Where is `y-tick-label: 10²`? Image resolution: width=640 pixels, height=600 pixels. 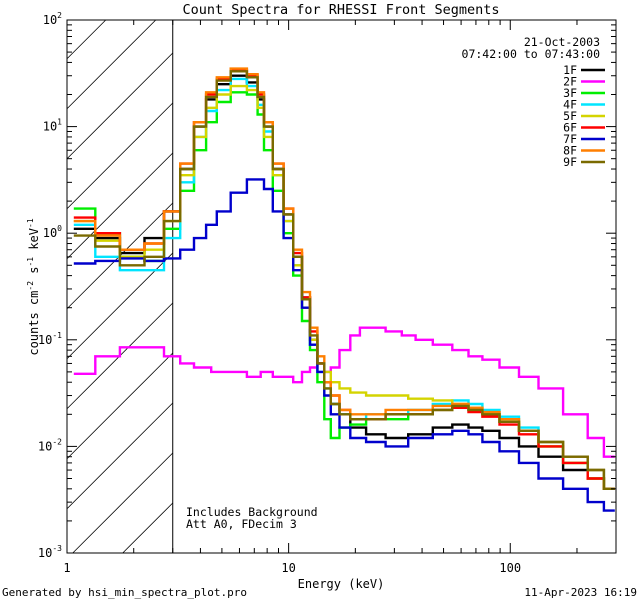 y-tick-label: 10² is located at coordinates (52, 19).